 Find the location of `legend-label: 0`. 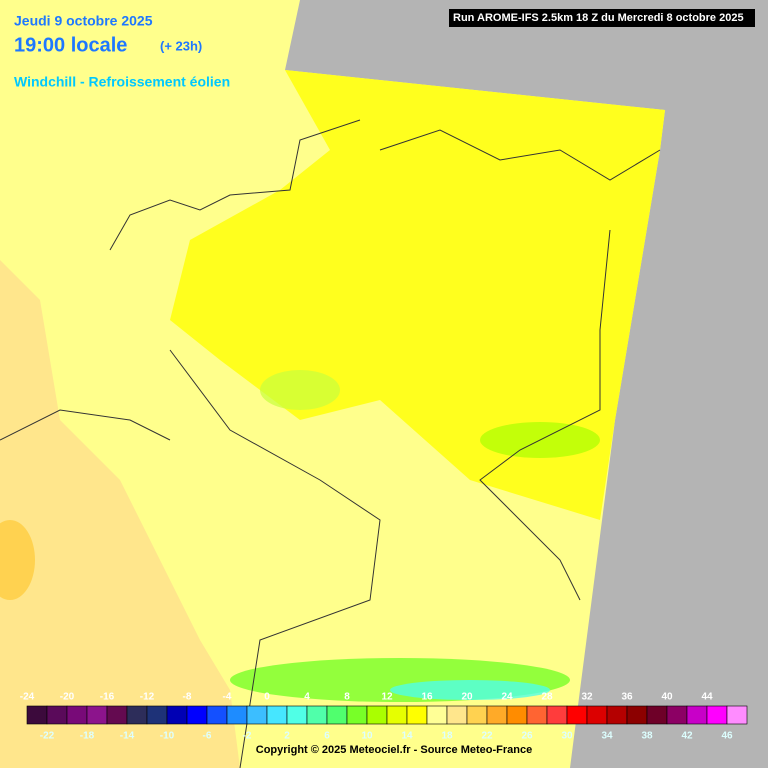

legend-label: 0 is located at coordinates (267, 697).